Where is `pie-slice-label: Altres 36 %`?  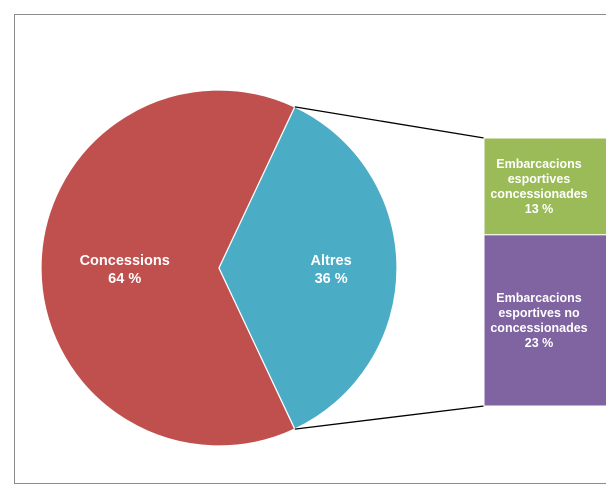 pie-slice-label: Altres 36 % is located at coordinates (331, 270).